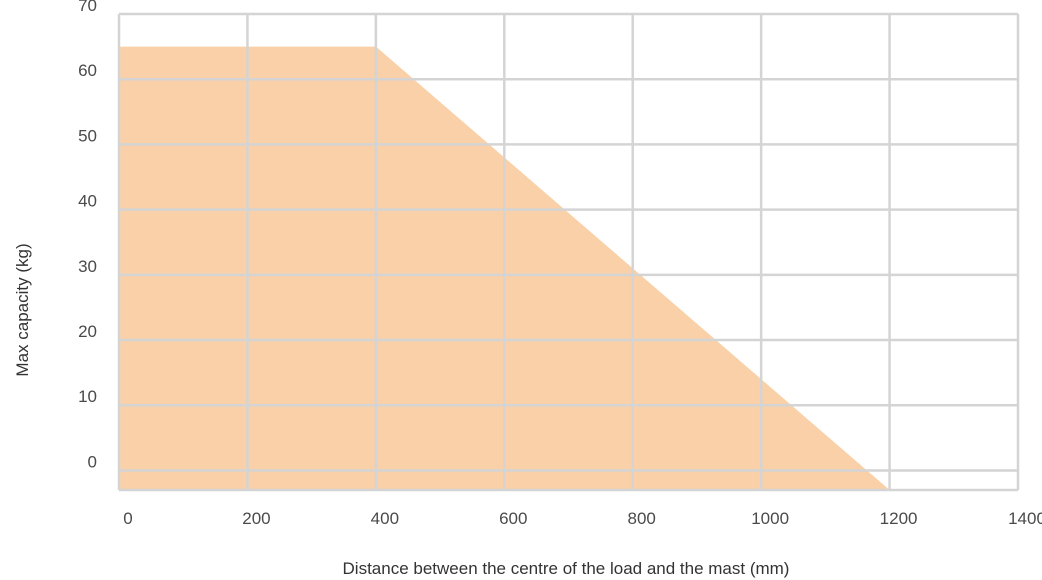 Image resolution: width=1042 pixels, height=580 pixels. I want to click on y-tick-label: 10, so click(87, 396).